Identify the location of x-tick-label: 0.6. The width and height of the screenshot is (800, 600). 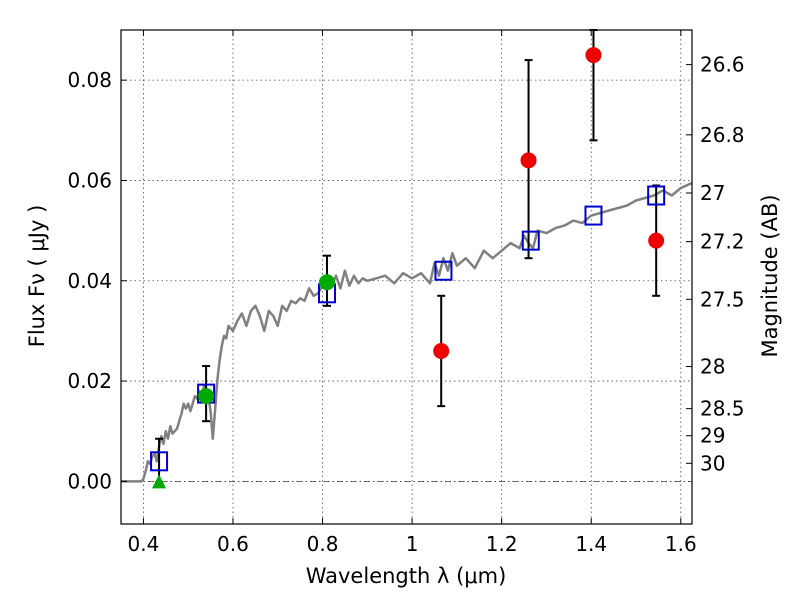
(233, 544).